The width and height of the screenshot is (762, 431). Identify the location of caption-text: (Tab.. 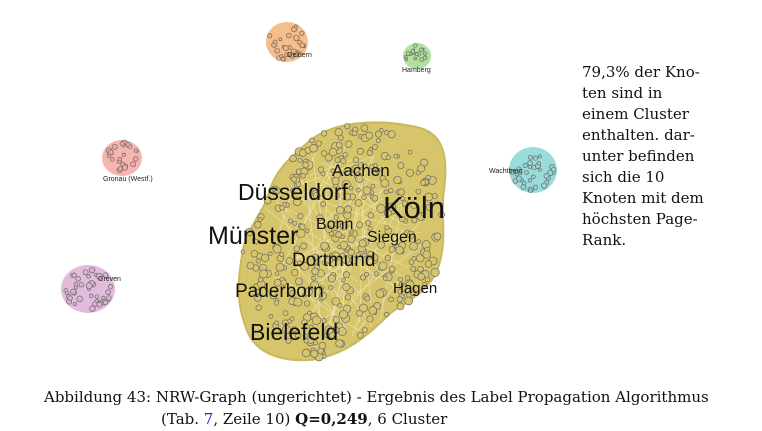
(182, 419).